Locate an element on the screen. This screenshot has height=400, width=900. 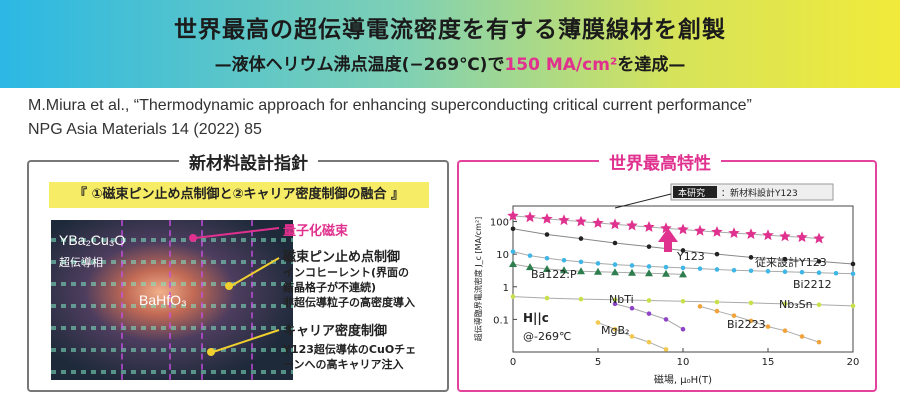
pinning-control-label: 磁束ピン止め点制御 is located at coordinates (342, 257).